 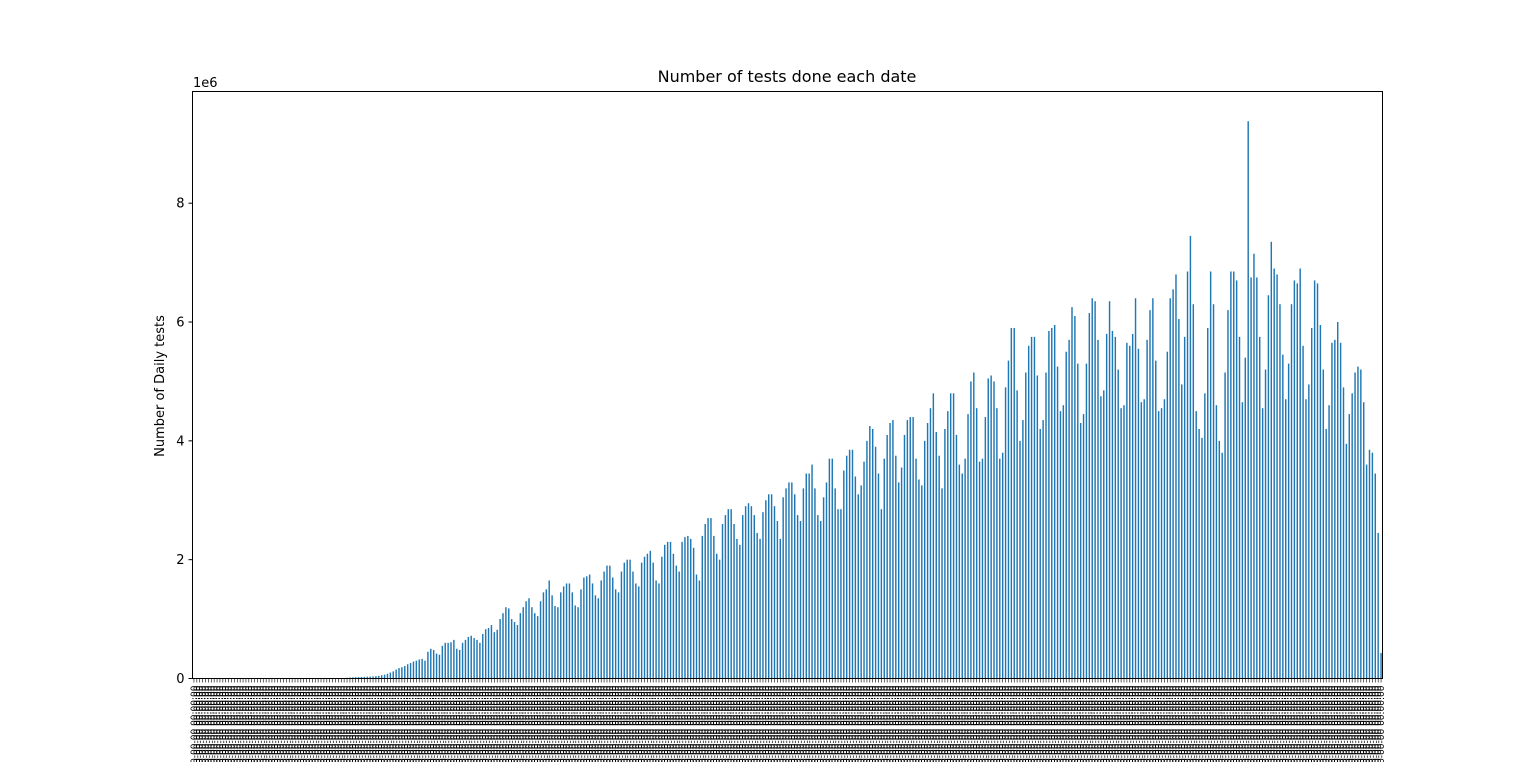 What do you see at coordinates (180, 204) in the screenshot?
I see `y-tick-label: 8` at bounding box center [180, 204].